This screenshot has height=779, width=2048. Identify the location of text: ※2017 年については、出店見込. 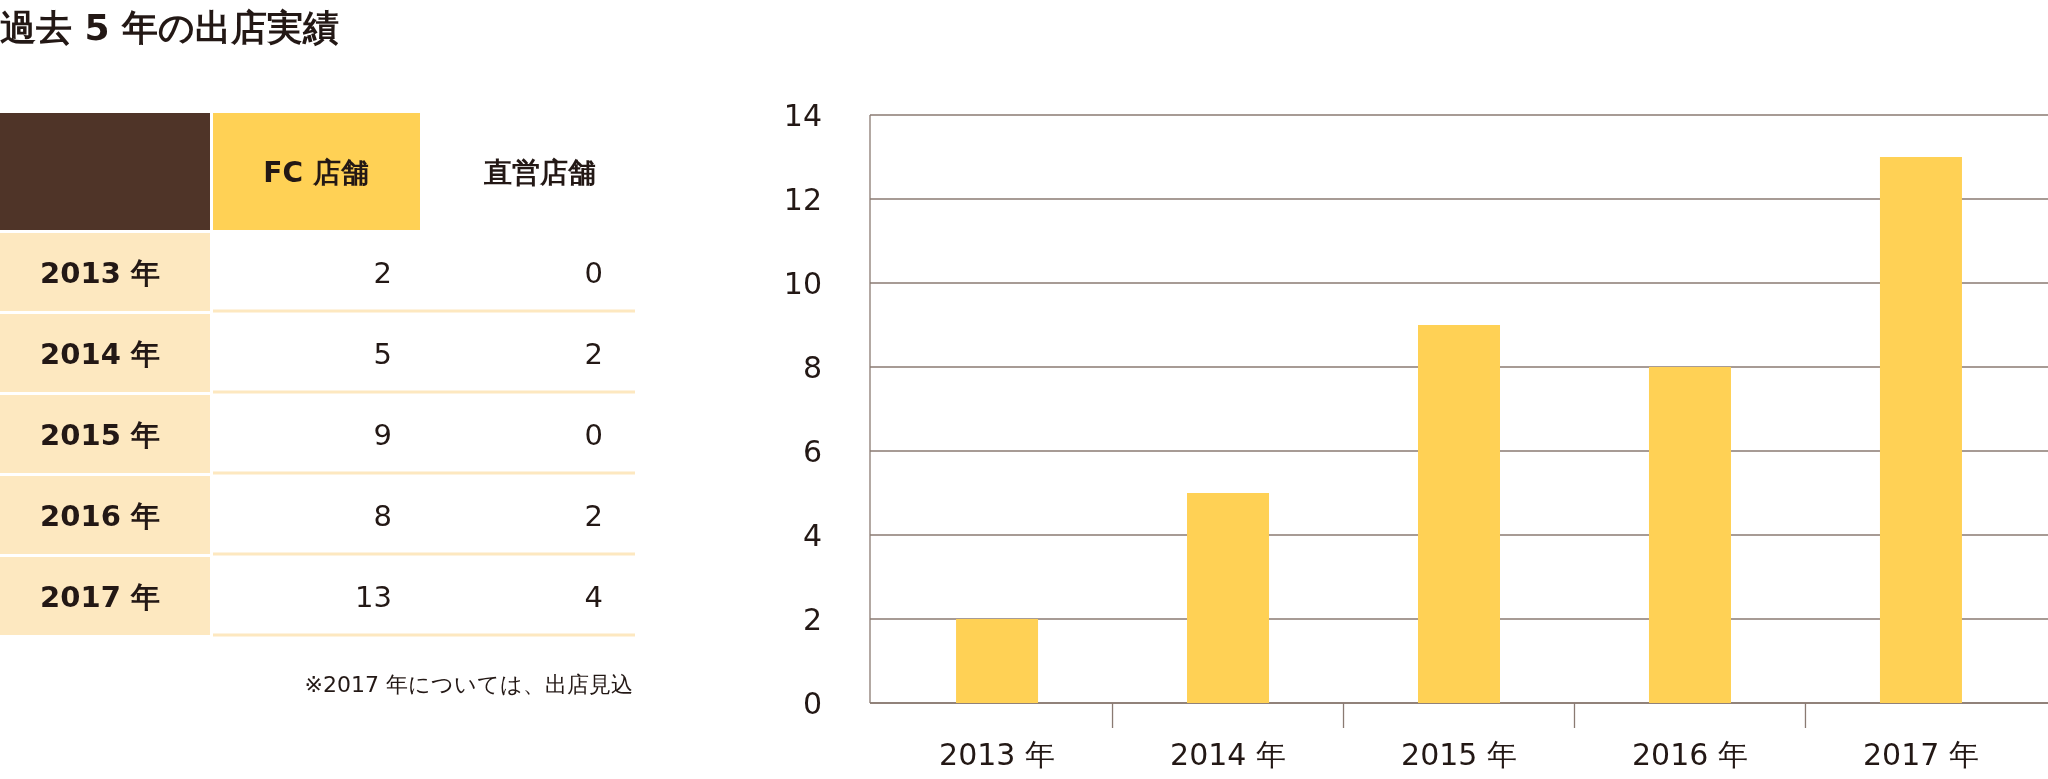
(468, 684).